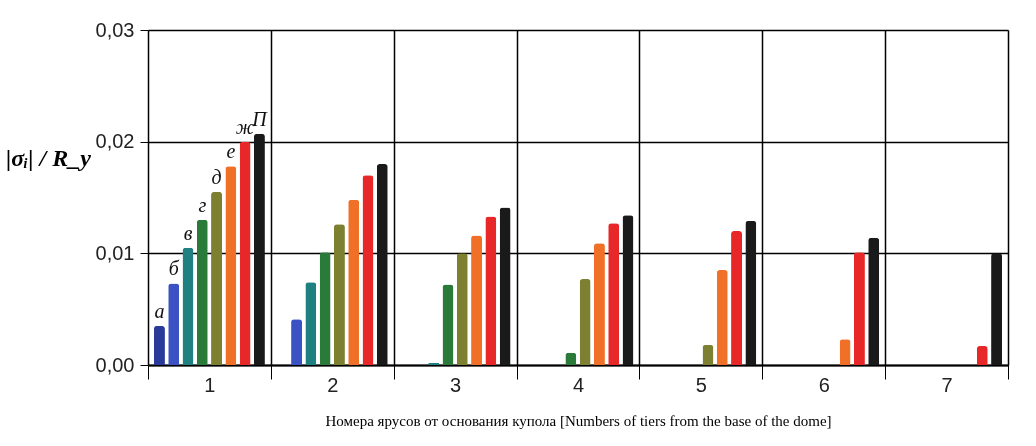 The width and height of the screenshot is (1036, 446). Describe the element at coordinates (231, 151) in the screenshot. I see `series-label: е` at that location.